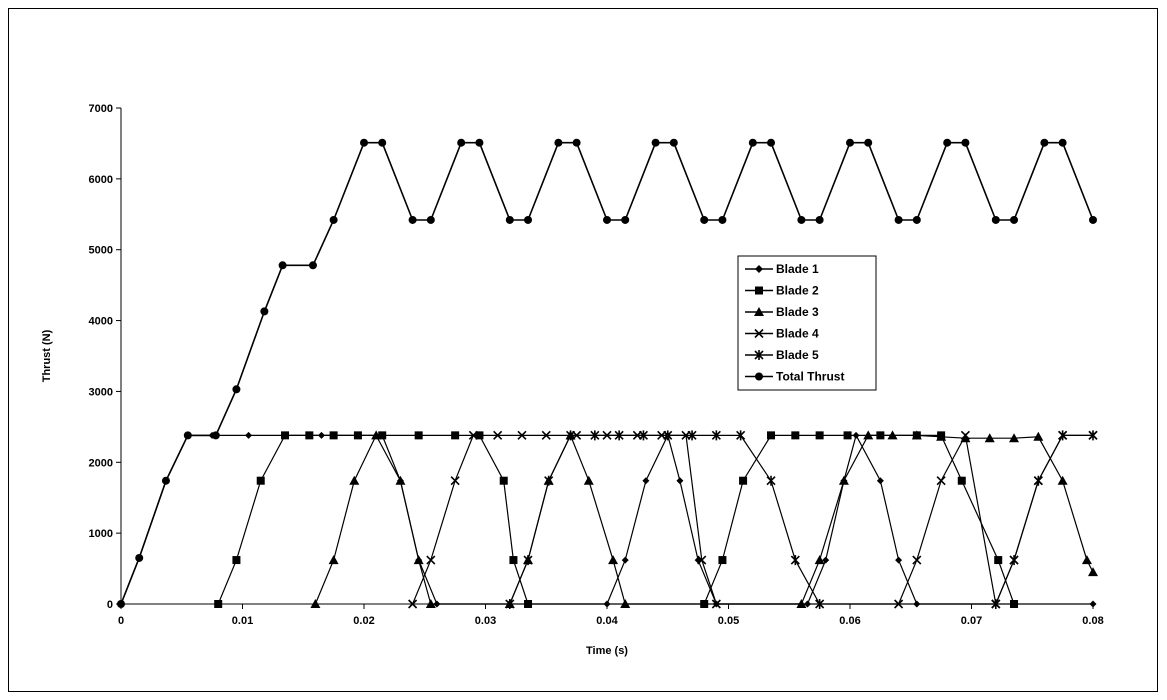 The height and width of the screenshot is (700, 1167). What do you see at coordinates (110, 605) in the screenshot?
I see `y-tick-label: 0` at bounding box center [110, 605].